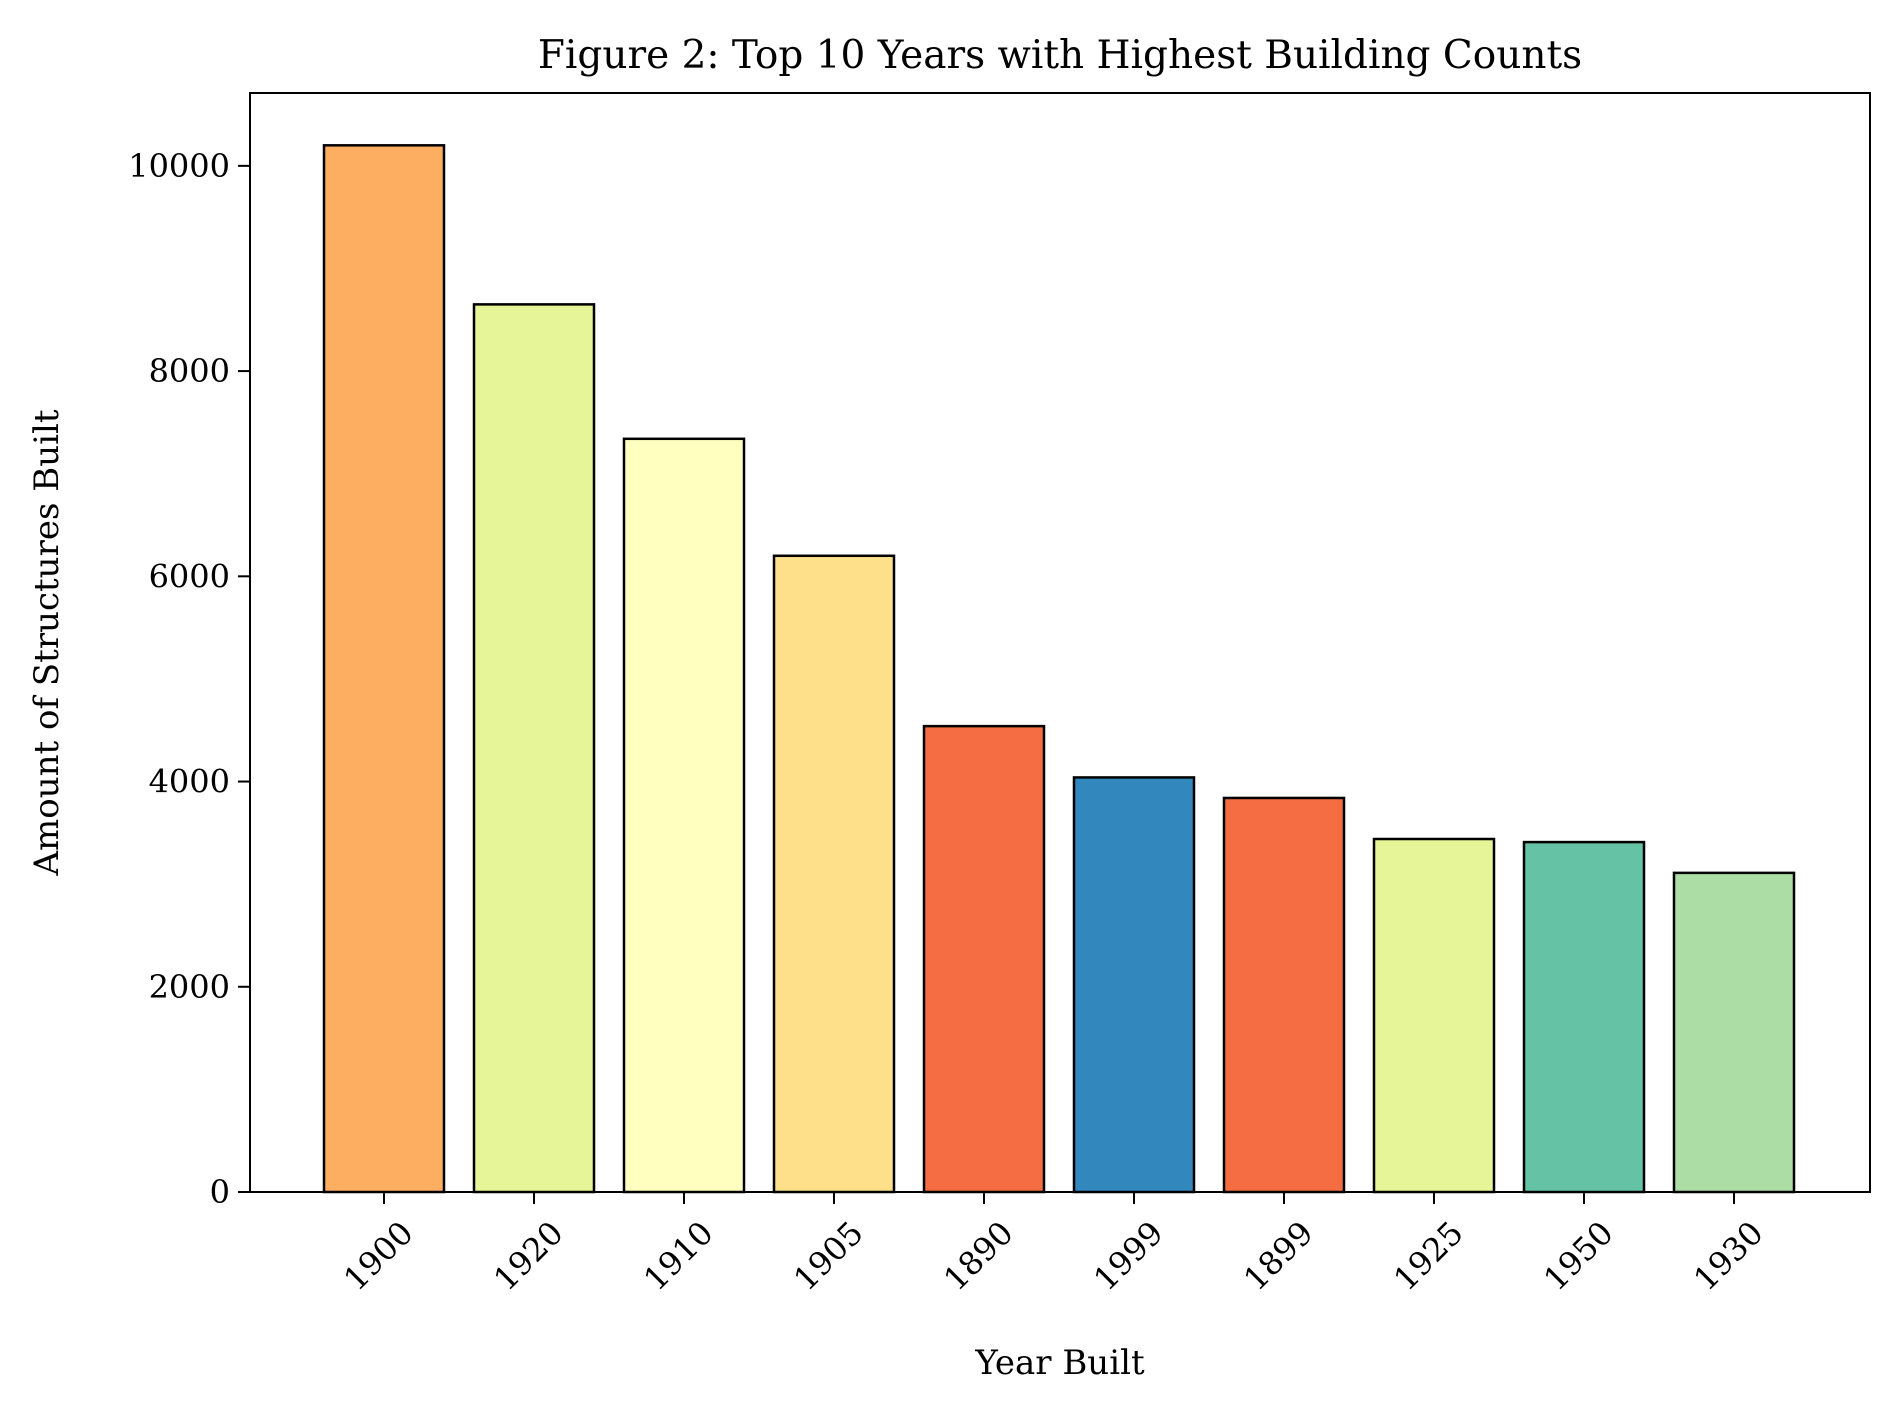 The image size is (1890, 1413). I want to click on bar-1930, so click(1734, 1032).